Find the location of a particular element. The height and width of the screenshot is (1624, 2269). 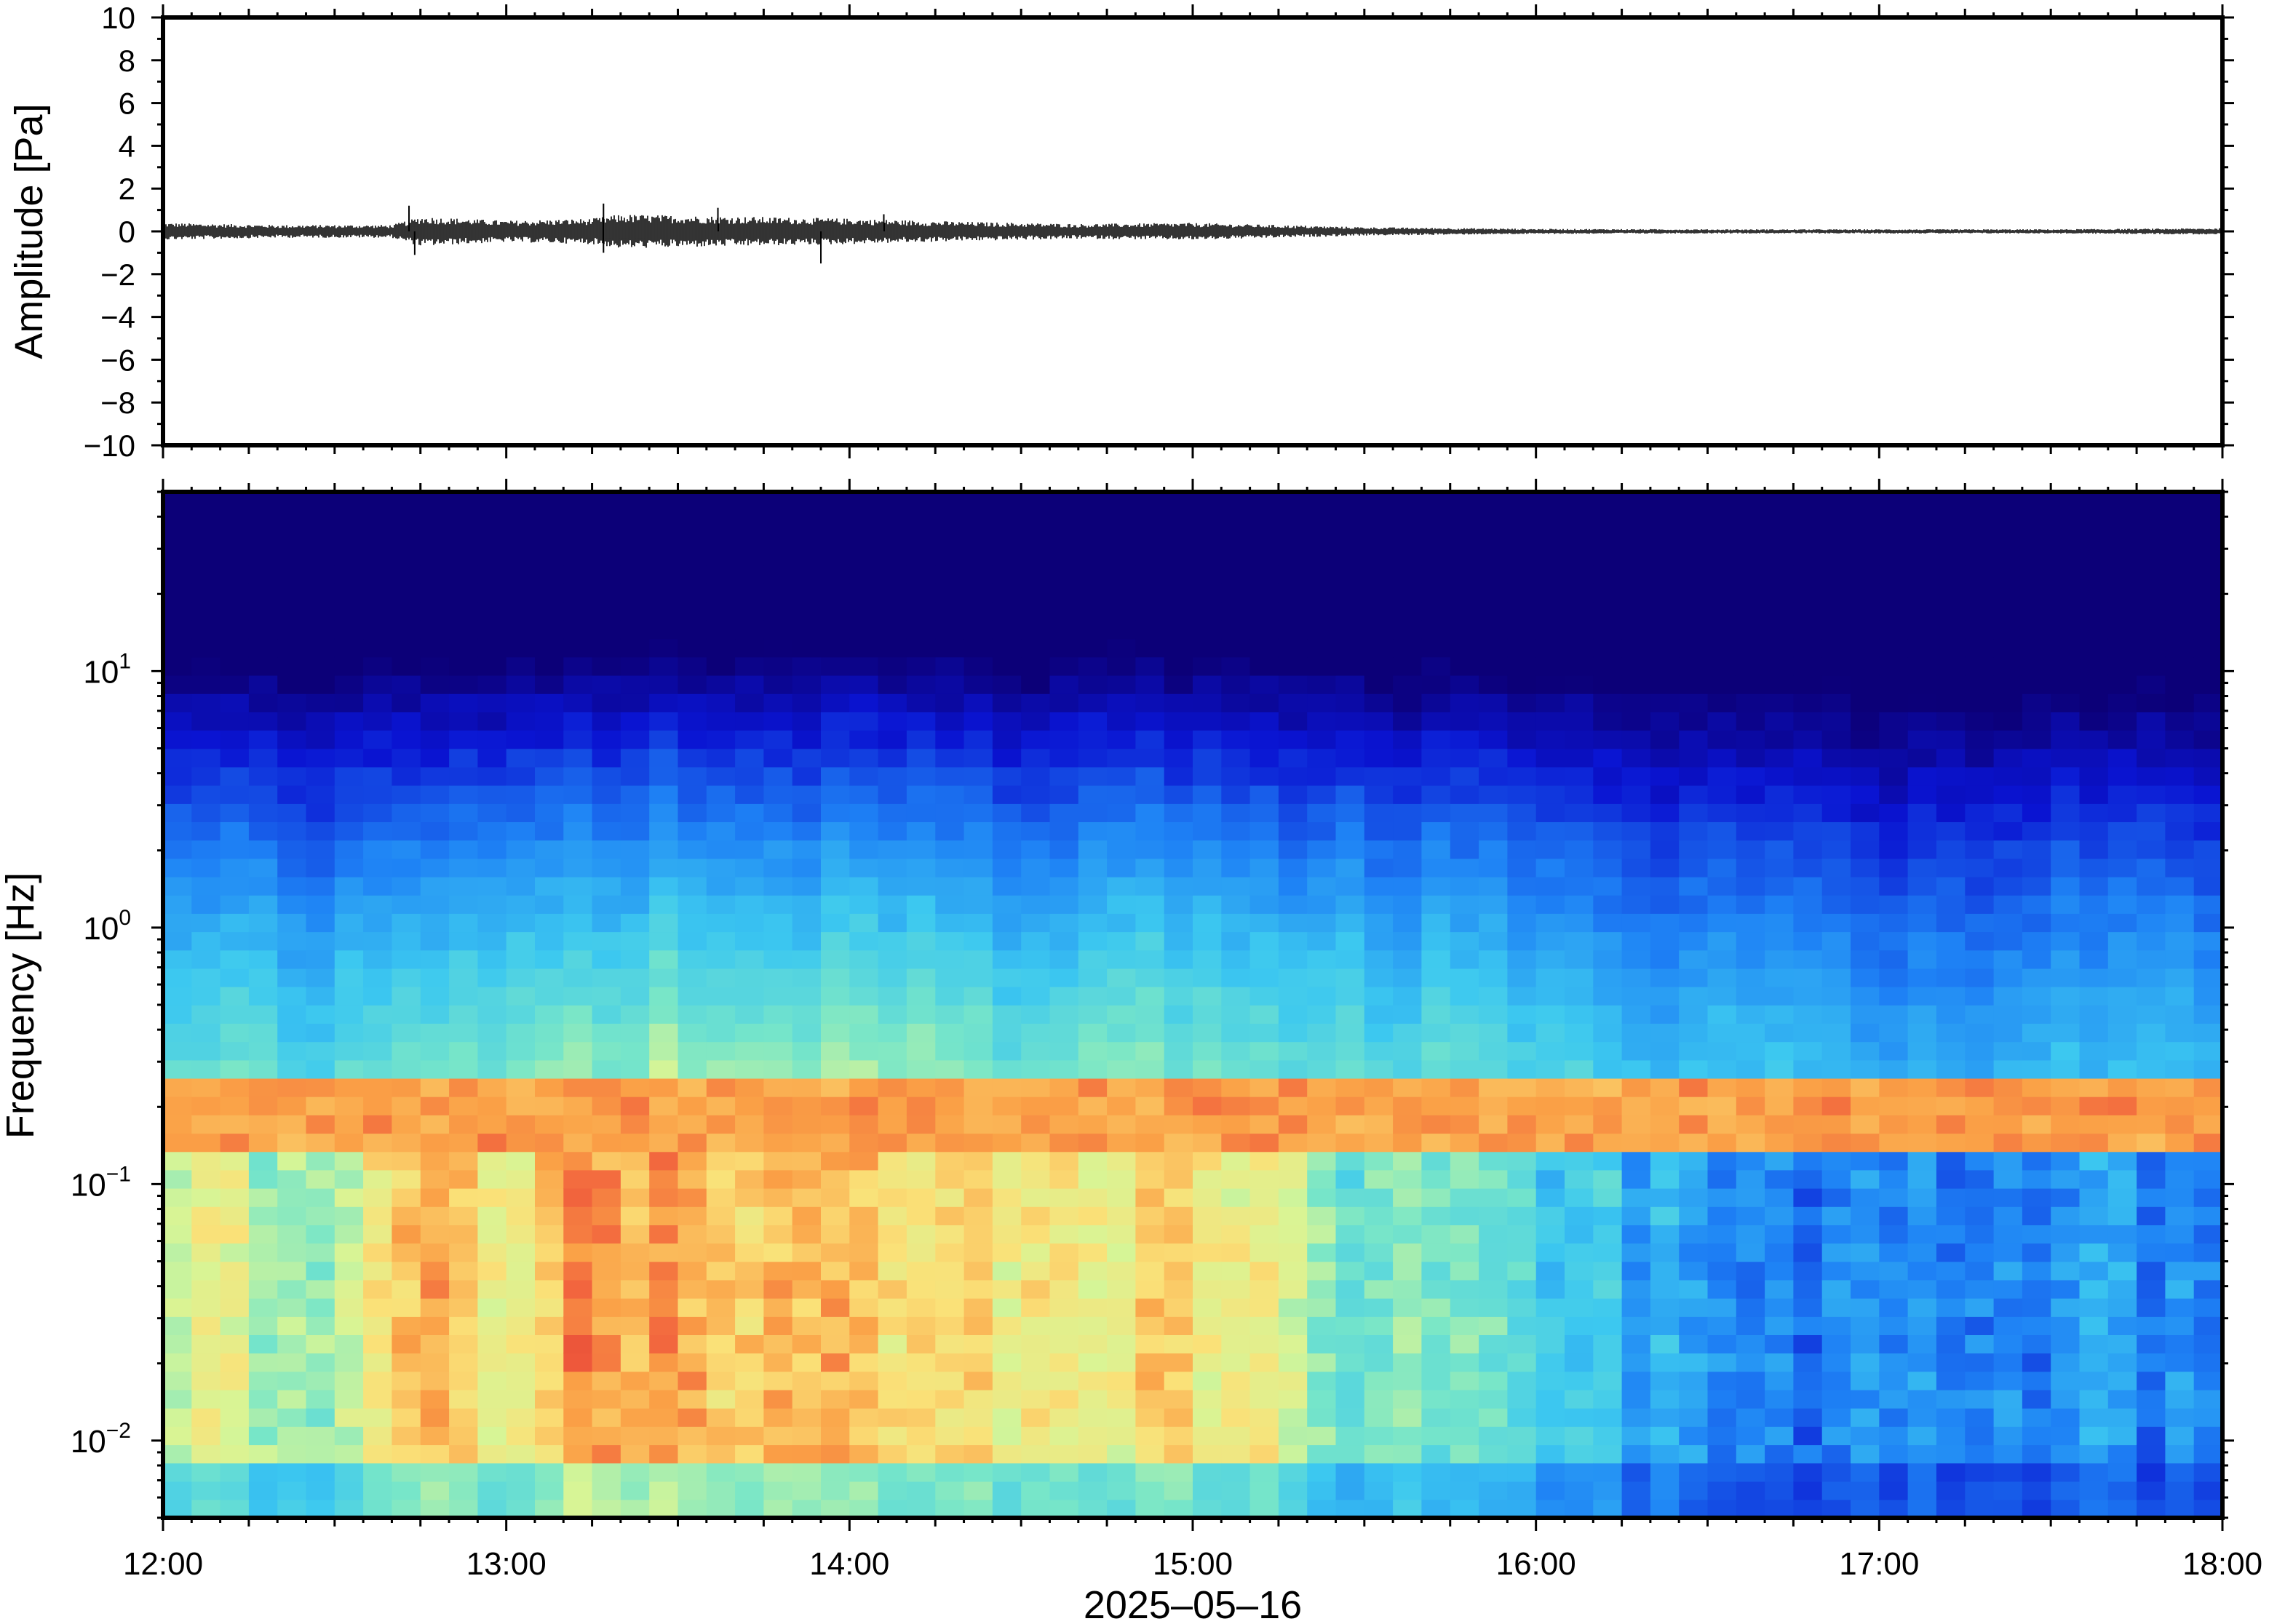

waveform-y-axis-label: Amplitude [Pa] is located at coordinates (29, 231).